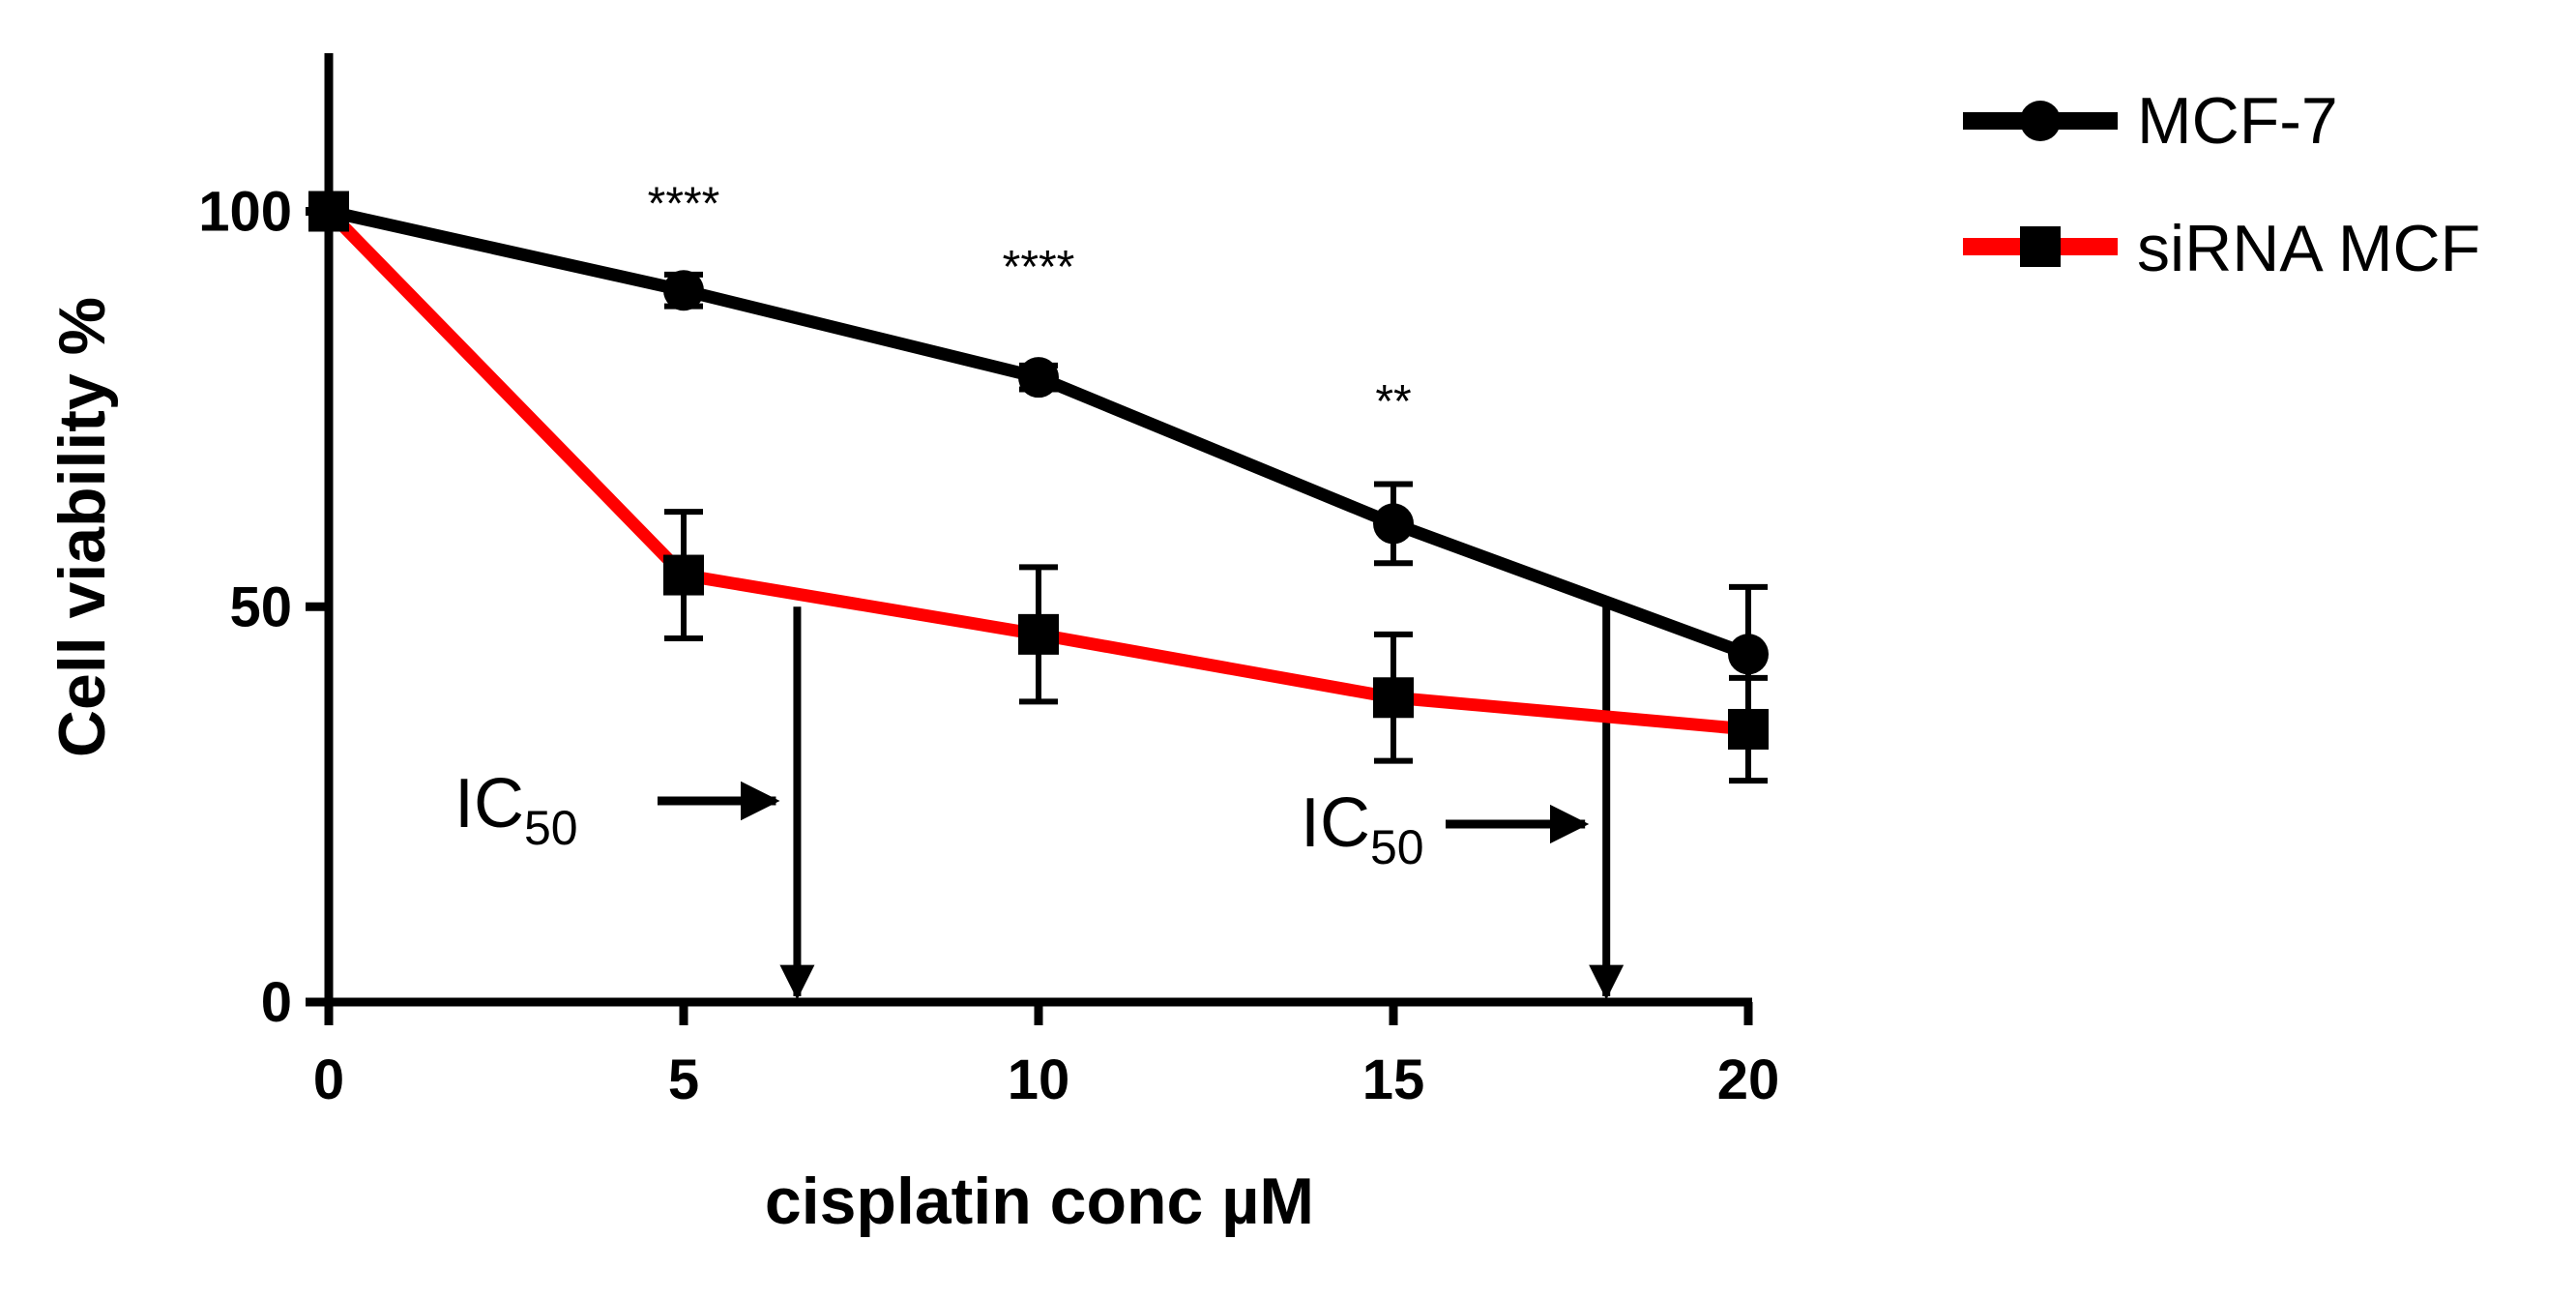  Describe the element at coordinates (684, 204) in the screenshot. I see `significance-label-1: ****` at that location.